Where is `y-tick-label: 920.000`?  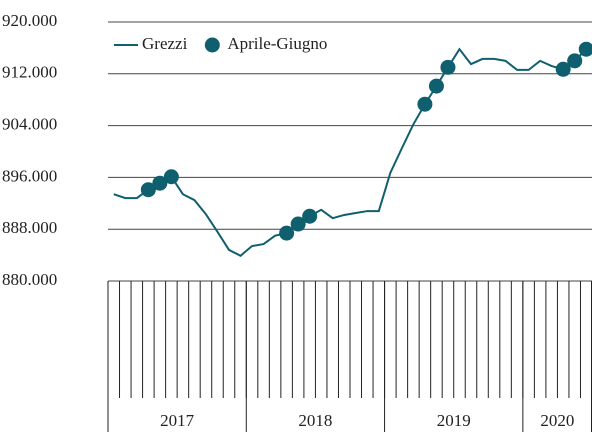 y-tick-label: 920.000 is located at coordinates (29, 20).